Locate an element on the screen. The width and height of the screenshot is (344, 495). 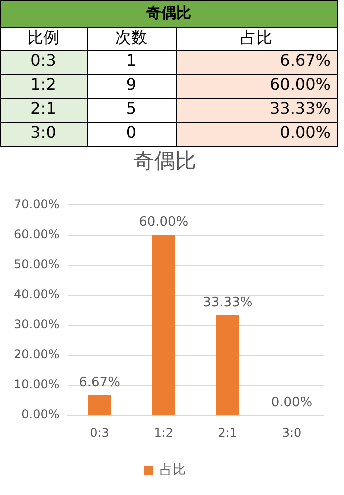
text: 奇偶比 is located at coordinates (169, 13).